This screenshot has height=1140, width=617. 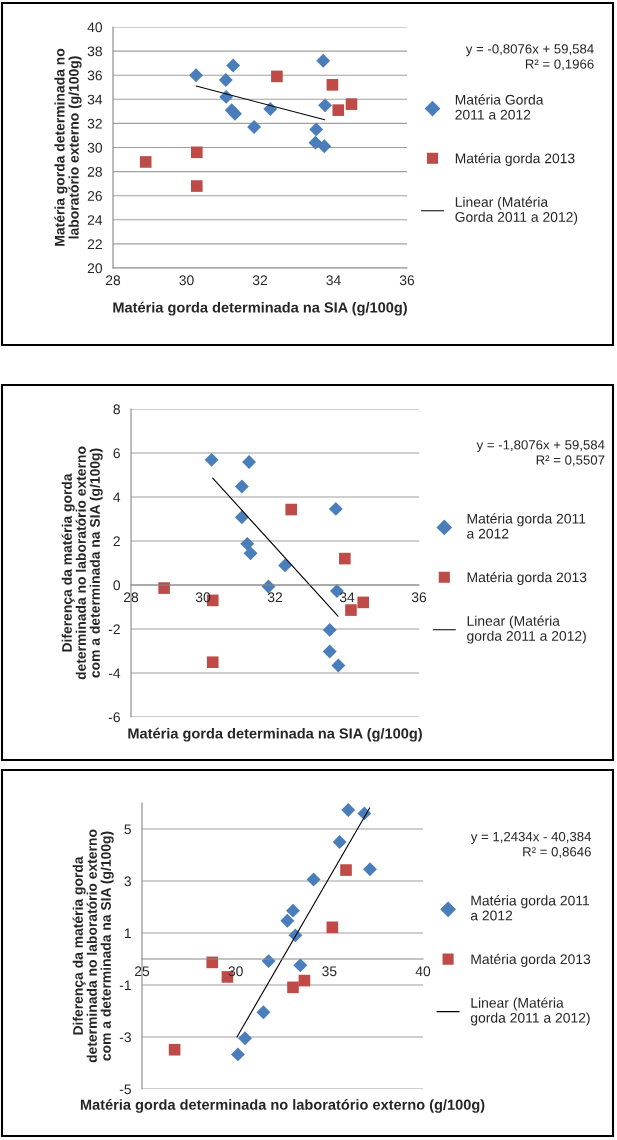 What do you see at coordinates (116, 453) in the screenshot?
I see `y-tick-label: 6` at bounding box center [116, 453].